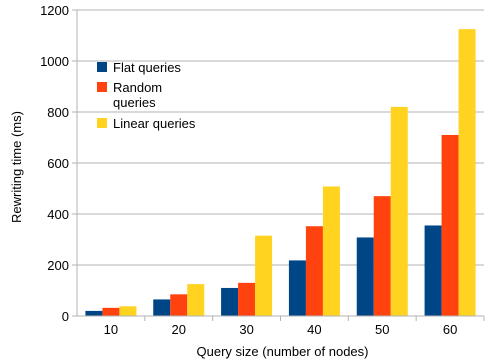 This screenshot has height=362, width=489. Describe the element at coordinates (58, 214) in the screenshot. I see `y-tick-label: 400` at that location.